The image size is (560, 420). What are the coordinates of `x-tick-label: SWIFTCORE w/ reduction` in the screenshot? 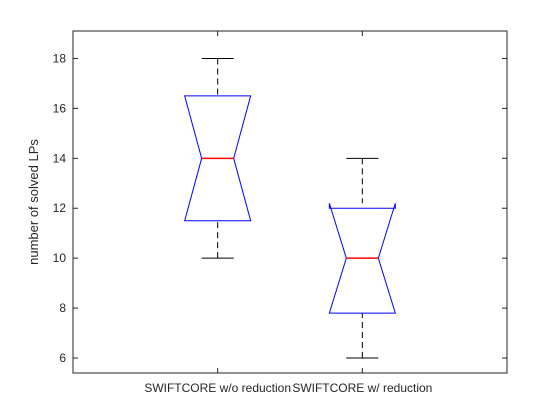 It's located at (362, 388).